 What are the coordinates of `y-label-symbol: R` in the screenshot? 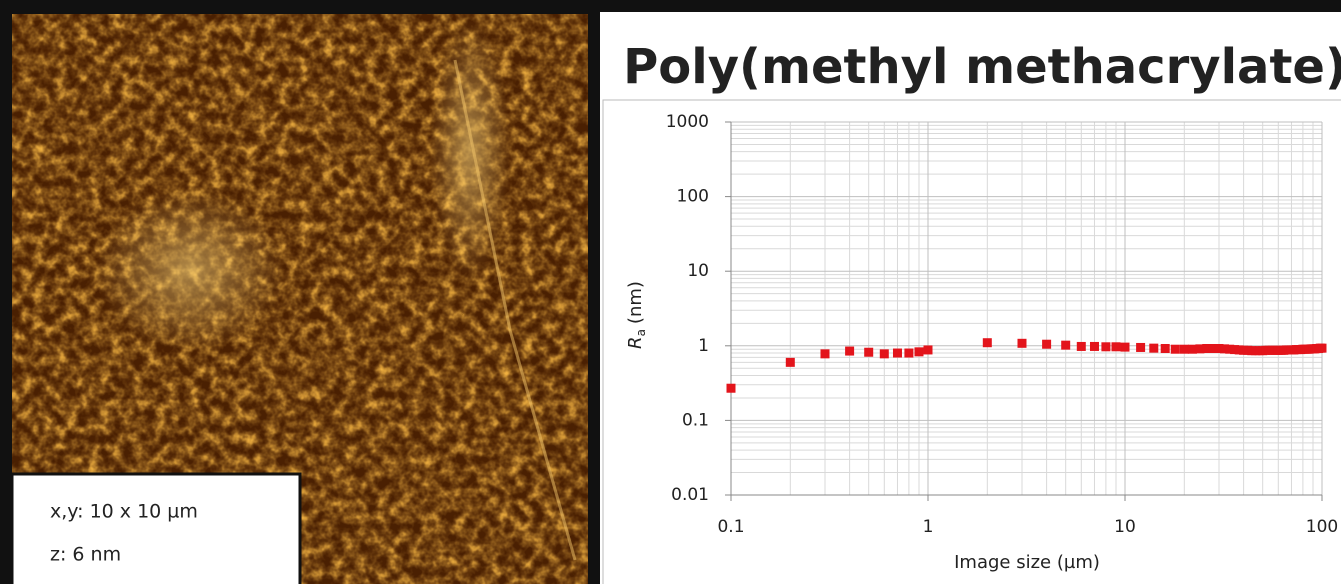 It's located at (635, 342).